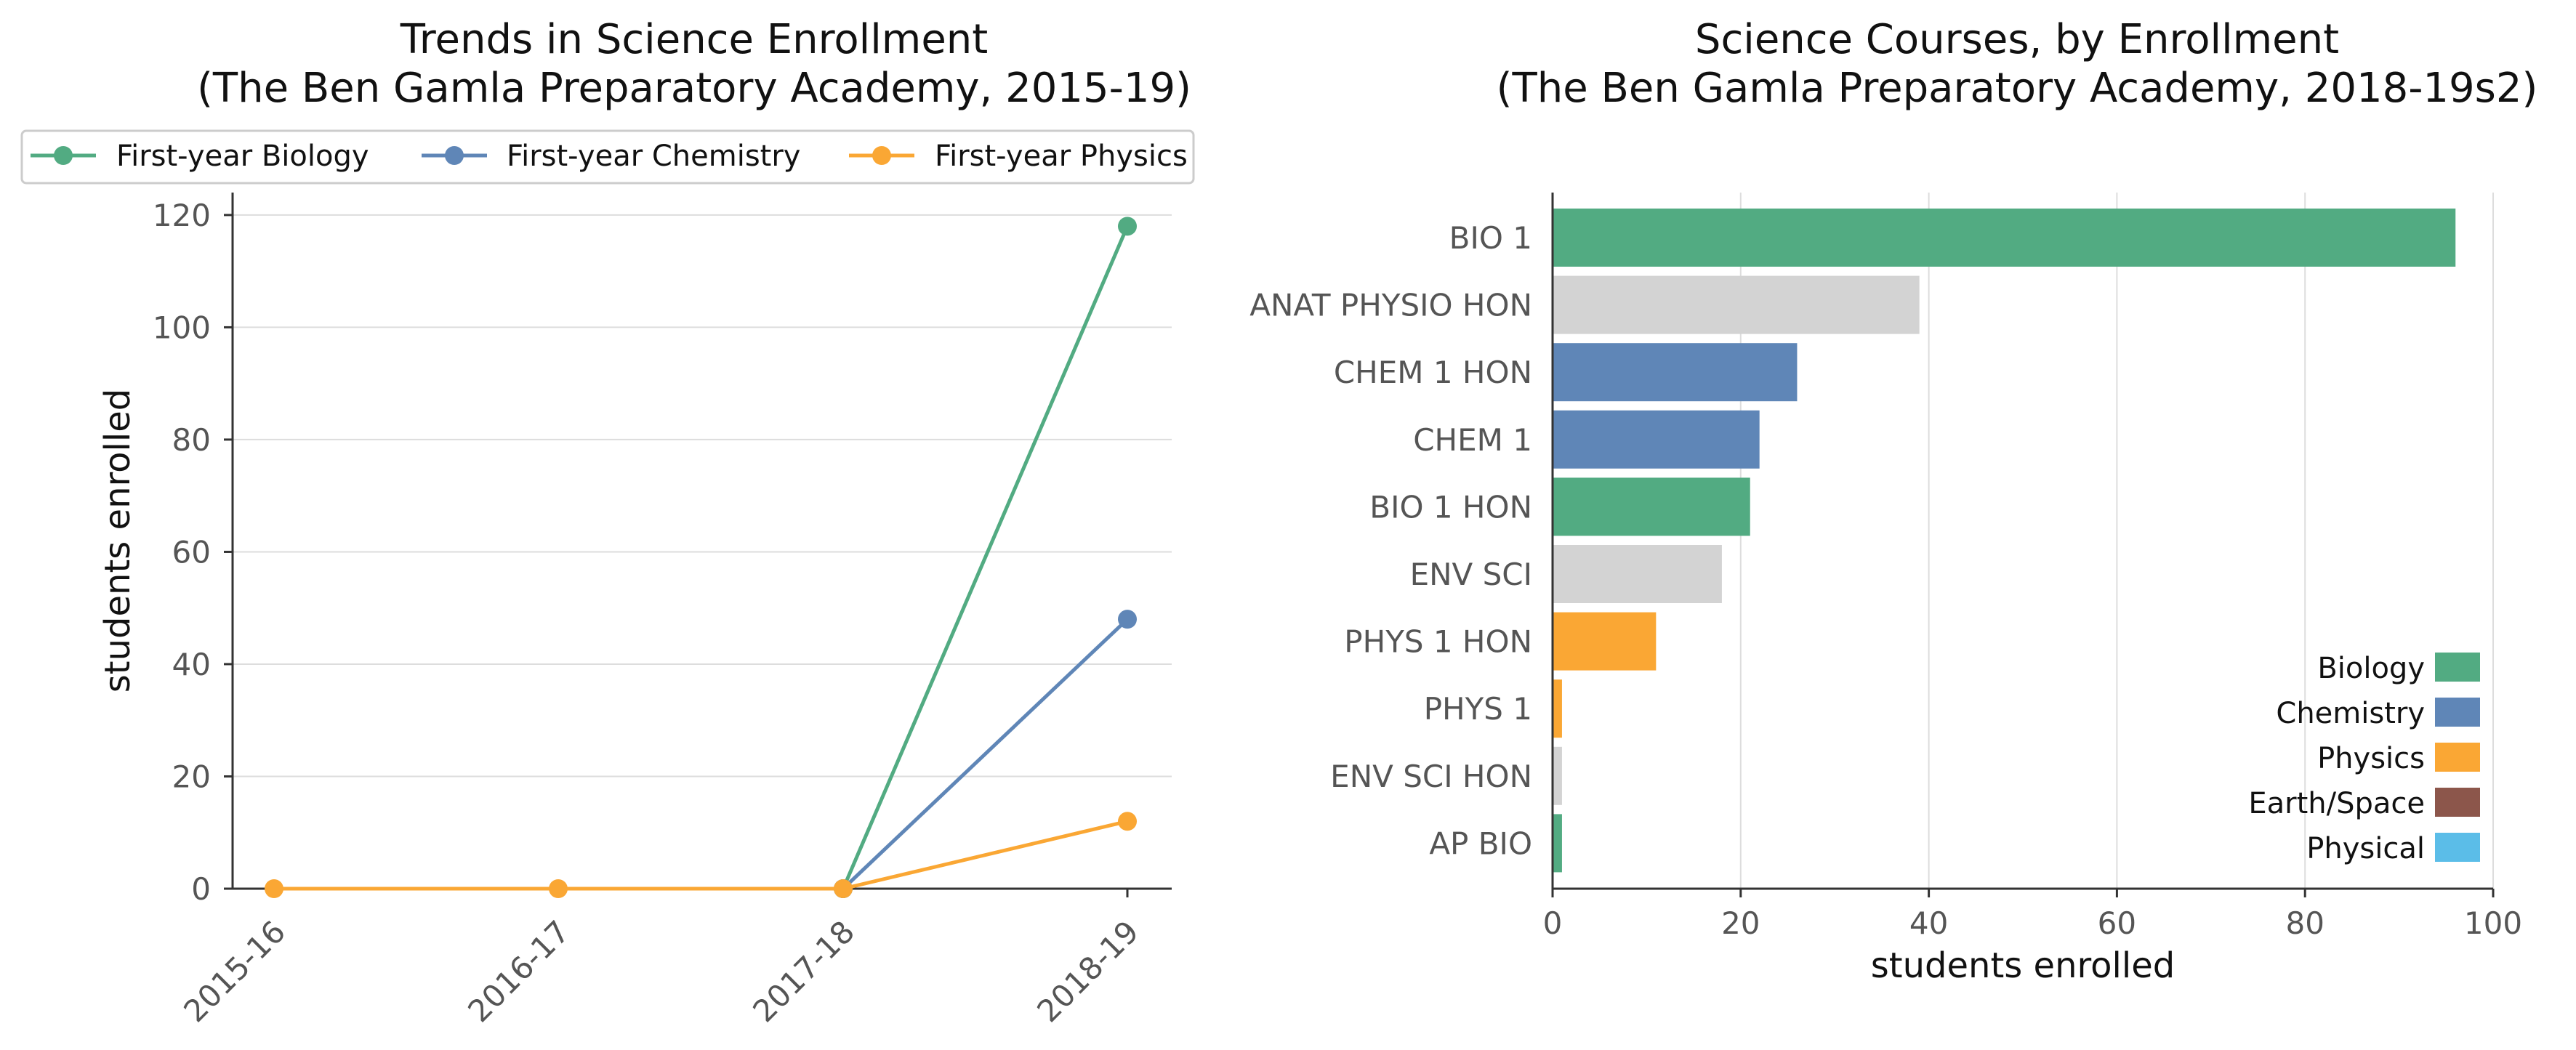 Image resolution: width=2576 pixels, height=1050 pixels. Describe the element at coordinates (1433, 373) in the screenshot. I see `category-label: CHEM 1 HON` at that location.